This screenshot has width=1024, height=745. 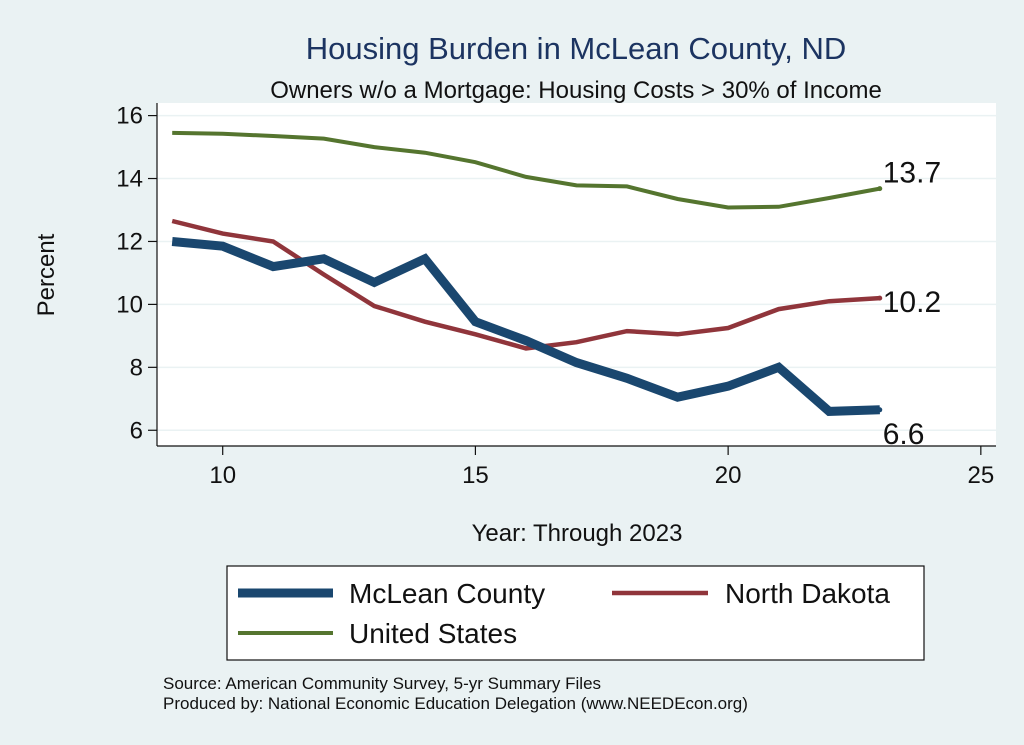 I want to click on series-line-north-dakota, so click(x=525, y=284).